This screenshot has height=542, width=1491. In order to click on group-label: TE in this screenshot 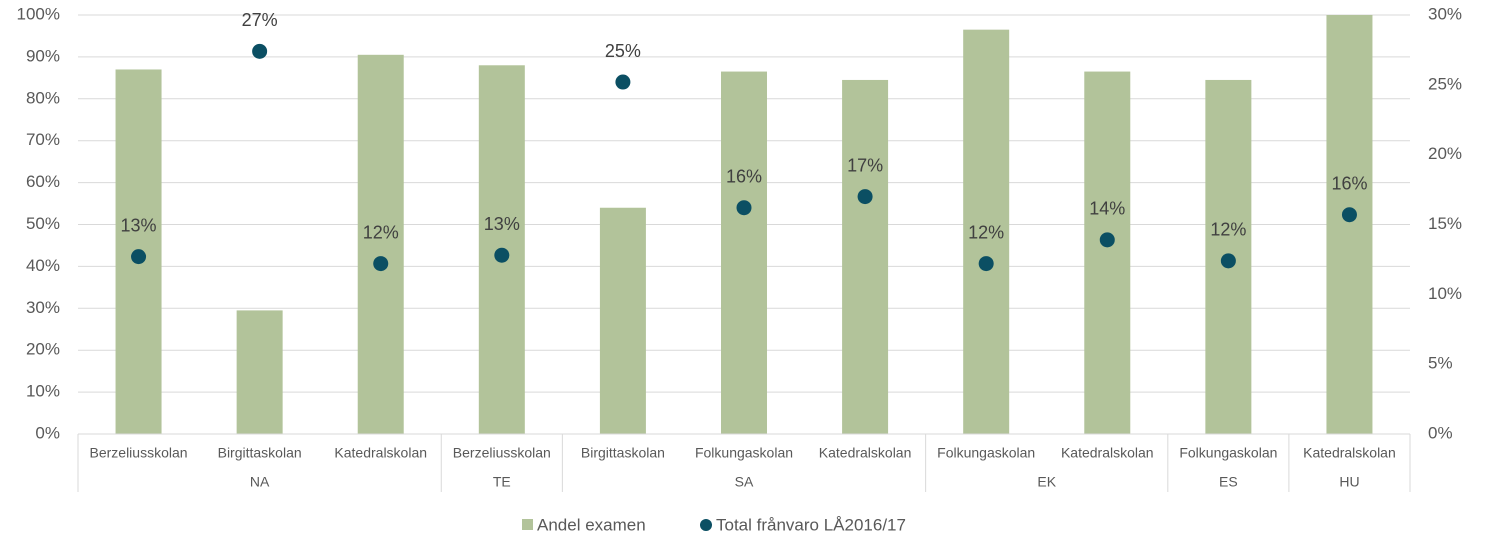, I will do `click(502, 482)`.